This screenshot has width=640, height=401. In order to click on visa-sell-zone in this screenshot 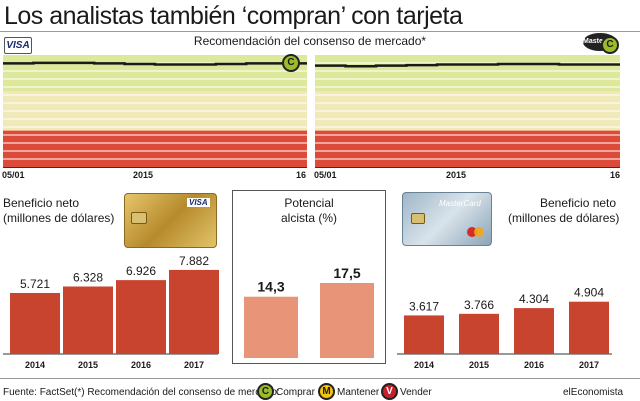, I will do `click(155, 148)`.